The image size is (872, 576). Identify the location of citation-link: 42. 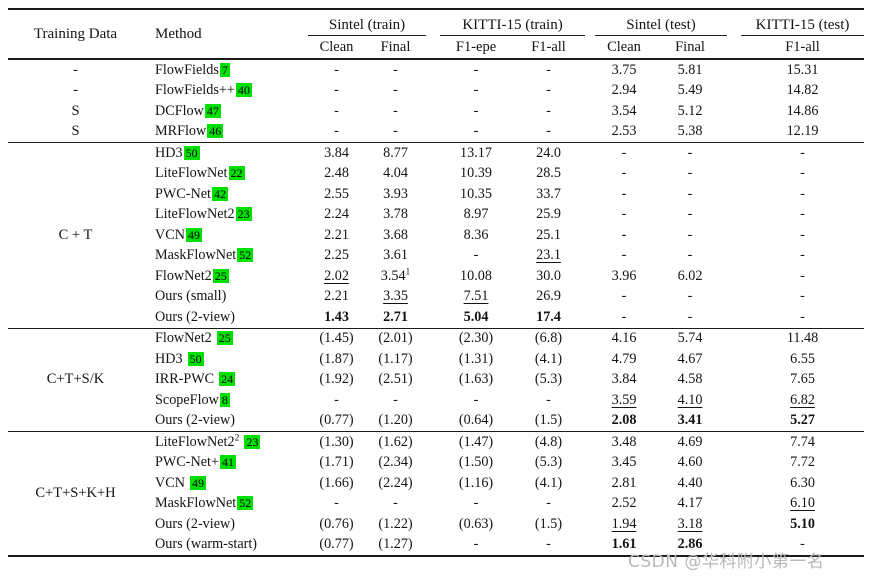
(219, 193).